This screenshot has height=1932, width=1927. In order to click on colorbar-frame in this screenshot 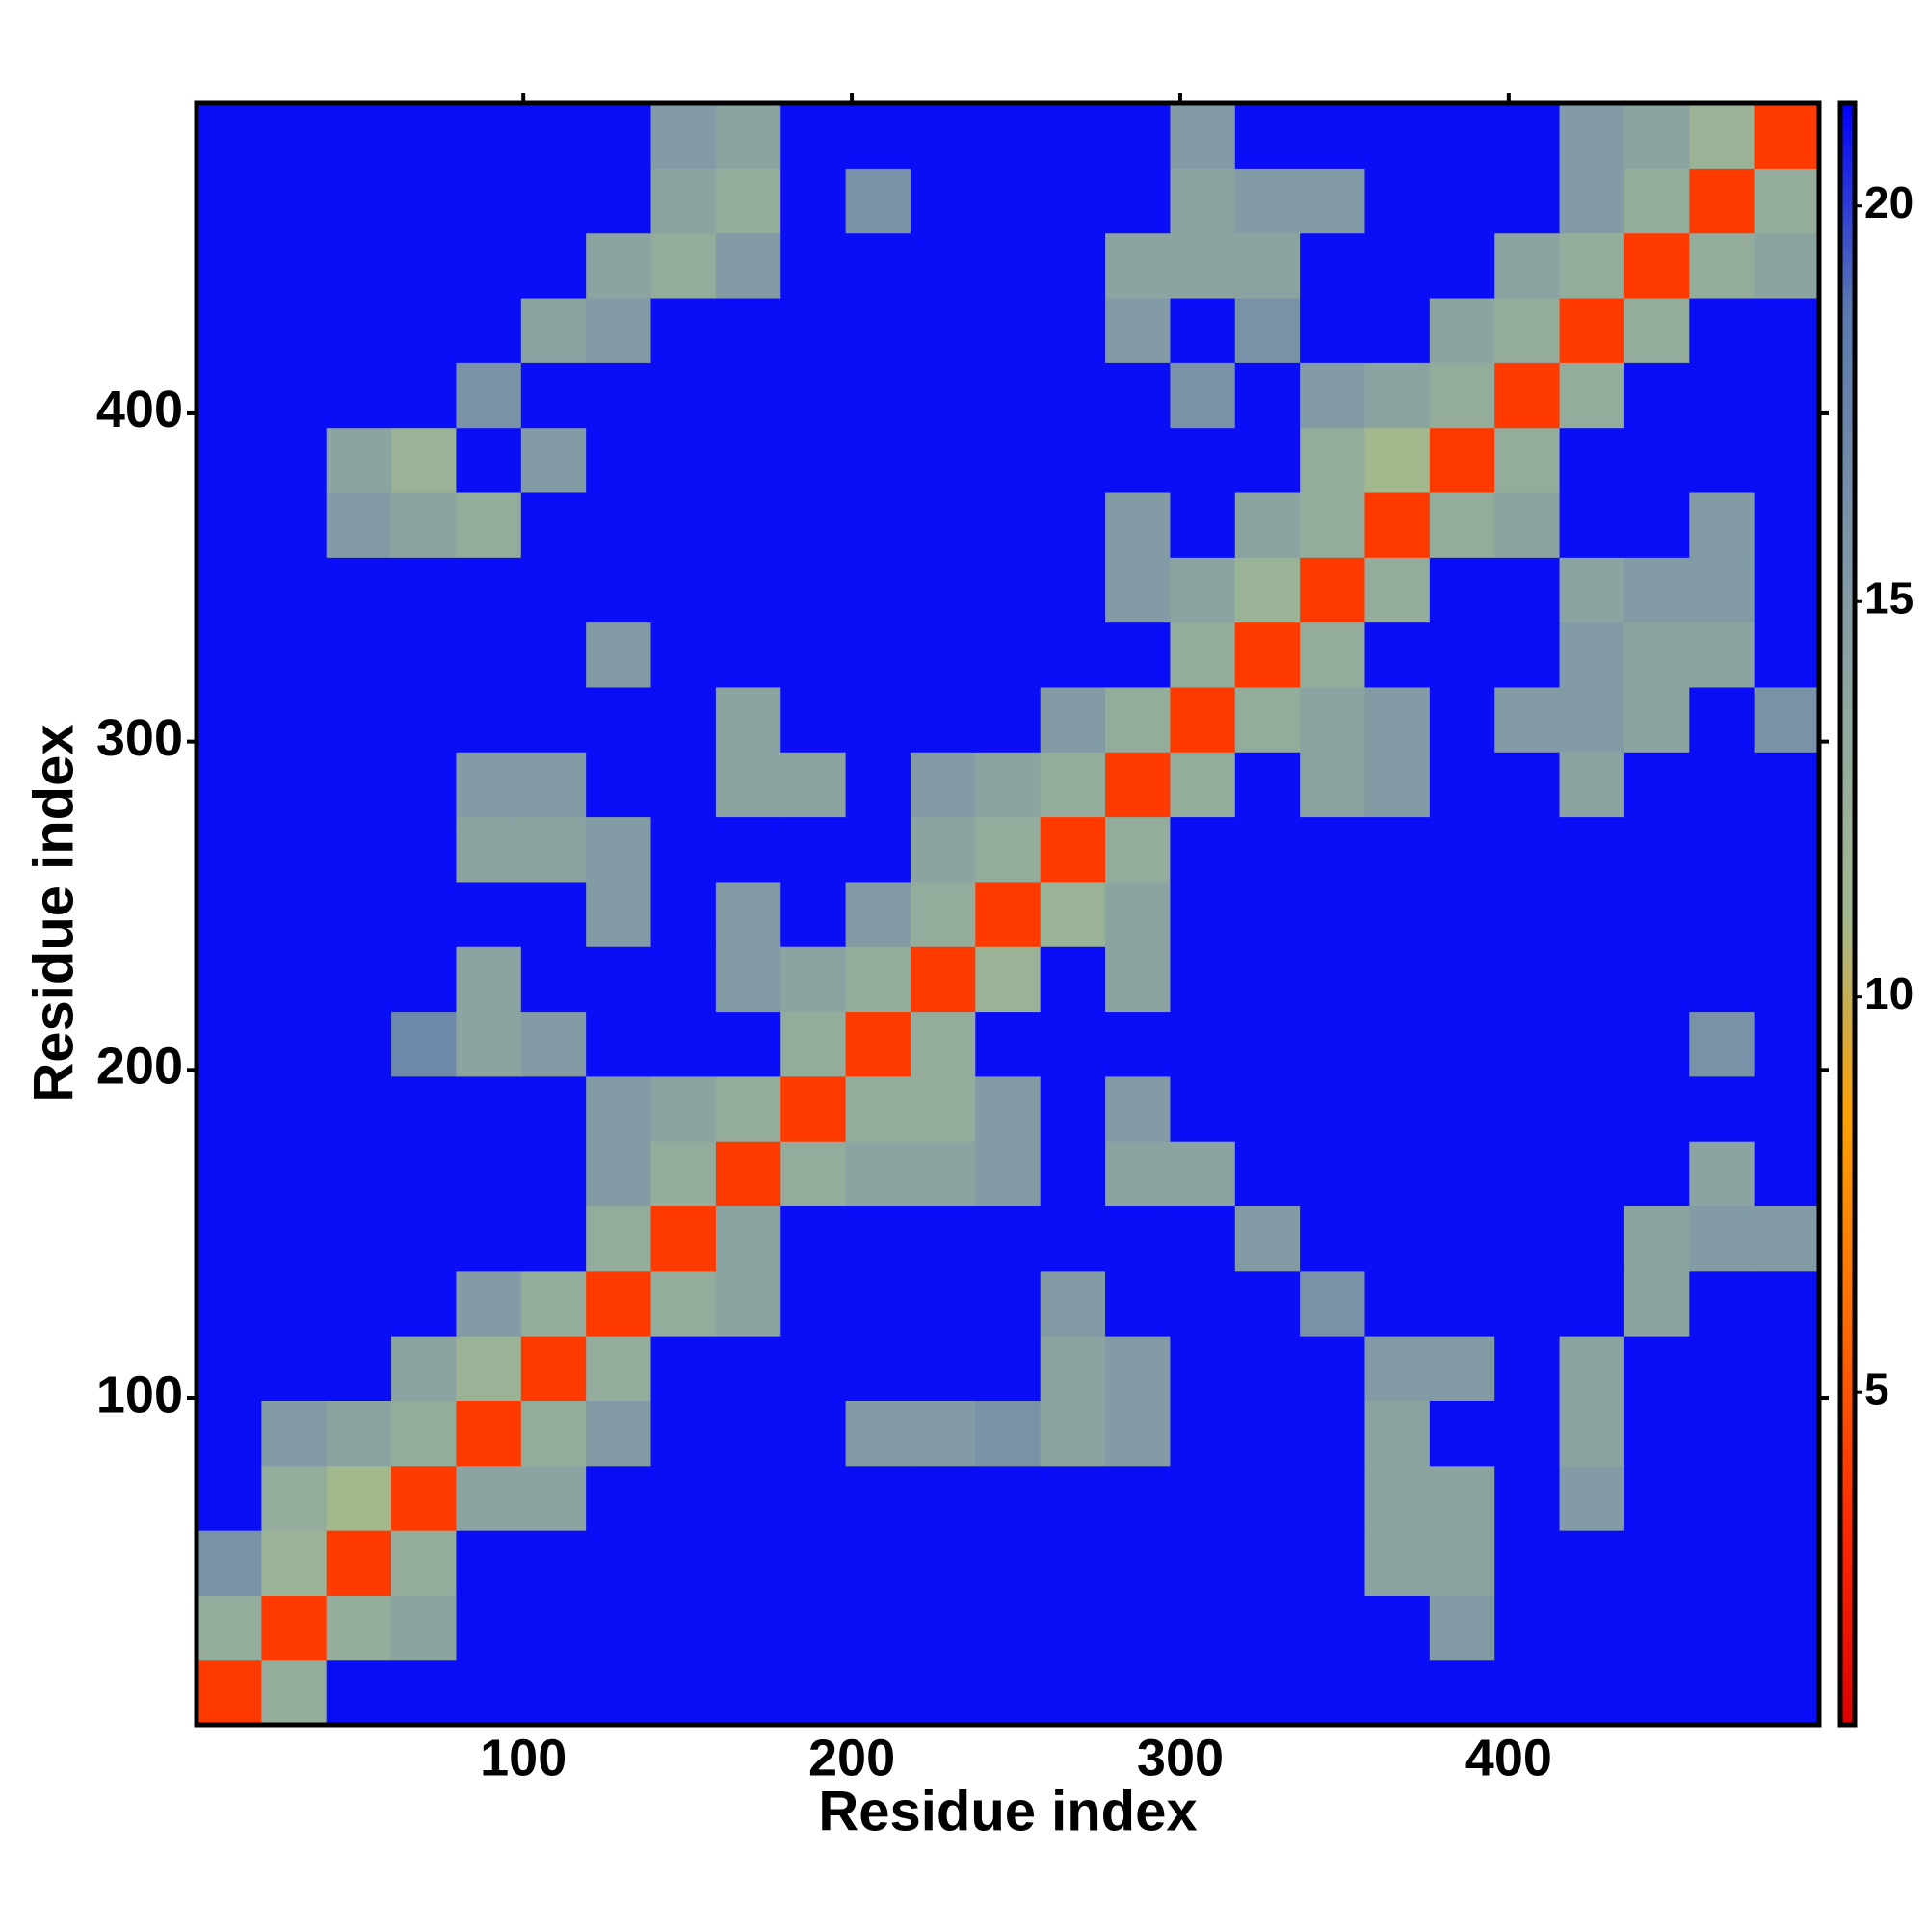, I will do `click(1847, 914)`.